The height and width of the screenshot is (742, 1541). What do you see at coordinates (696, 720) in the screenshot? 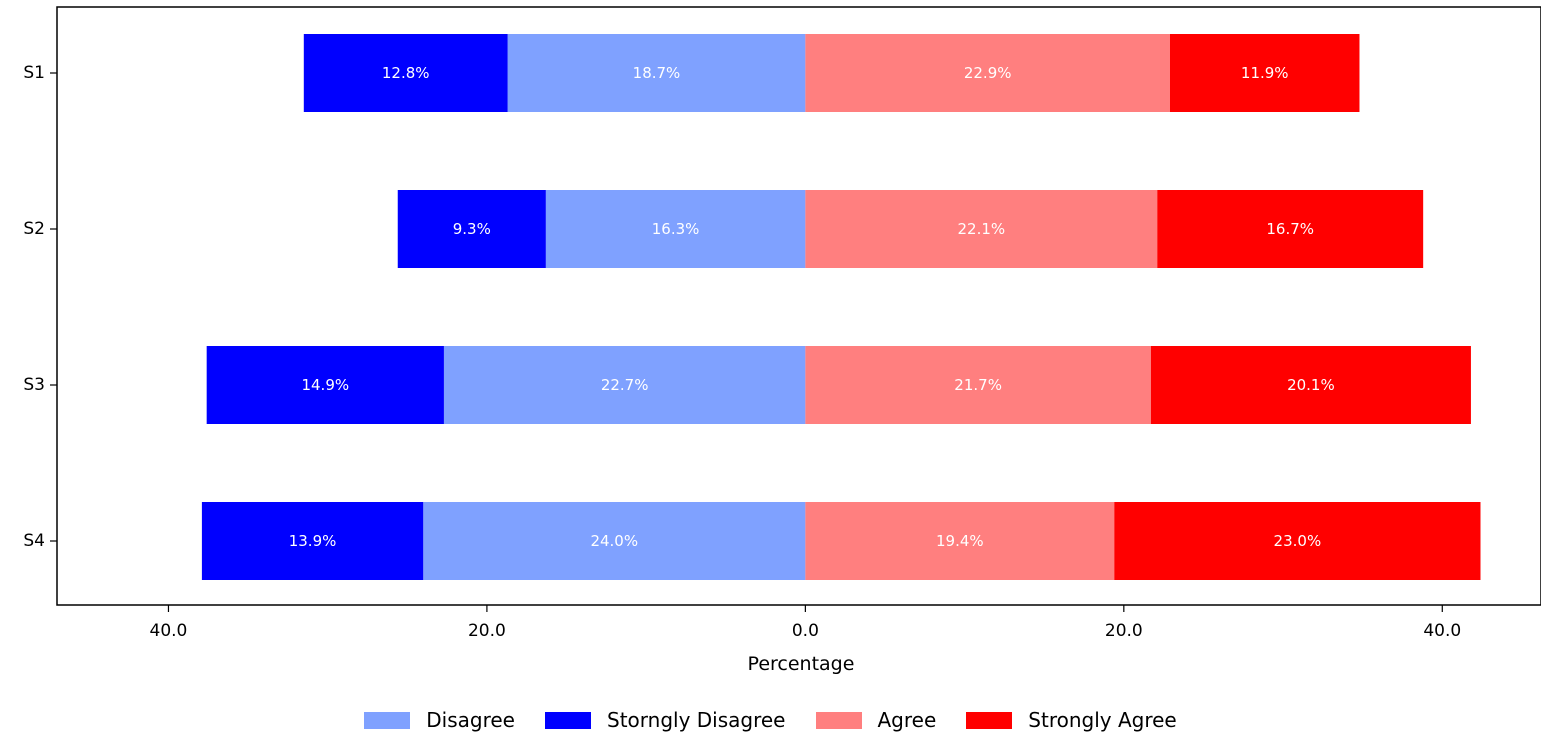
I see `legend-label-strongly-disagree: Storngly Disagree` at bounding box center [696, 720].